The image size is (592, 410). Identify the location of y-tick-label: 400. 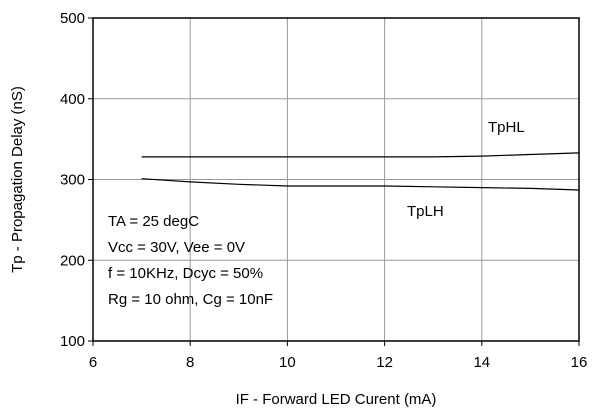
(72, 99).